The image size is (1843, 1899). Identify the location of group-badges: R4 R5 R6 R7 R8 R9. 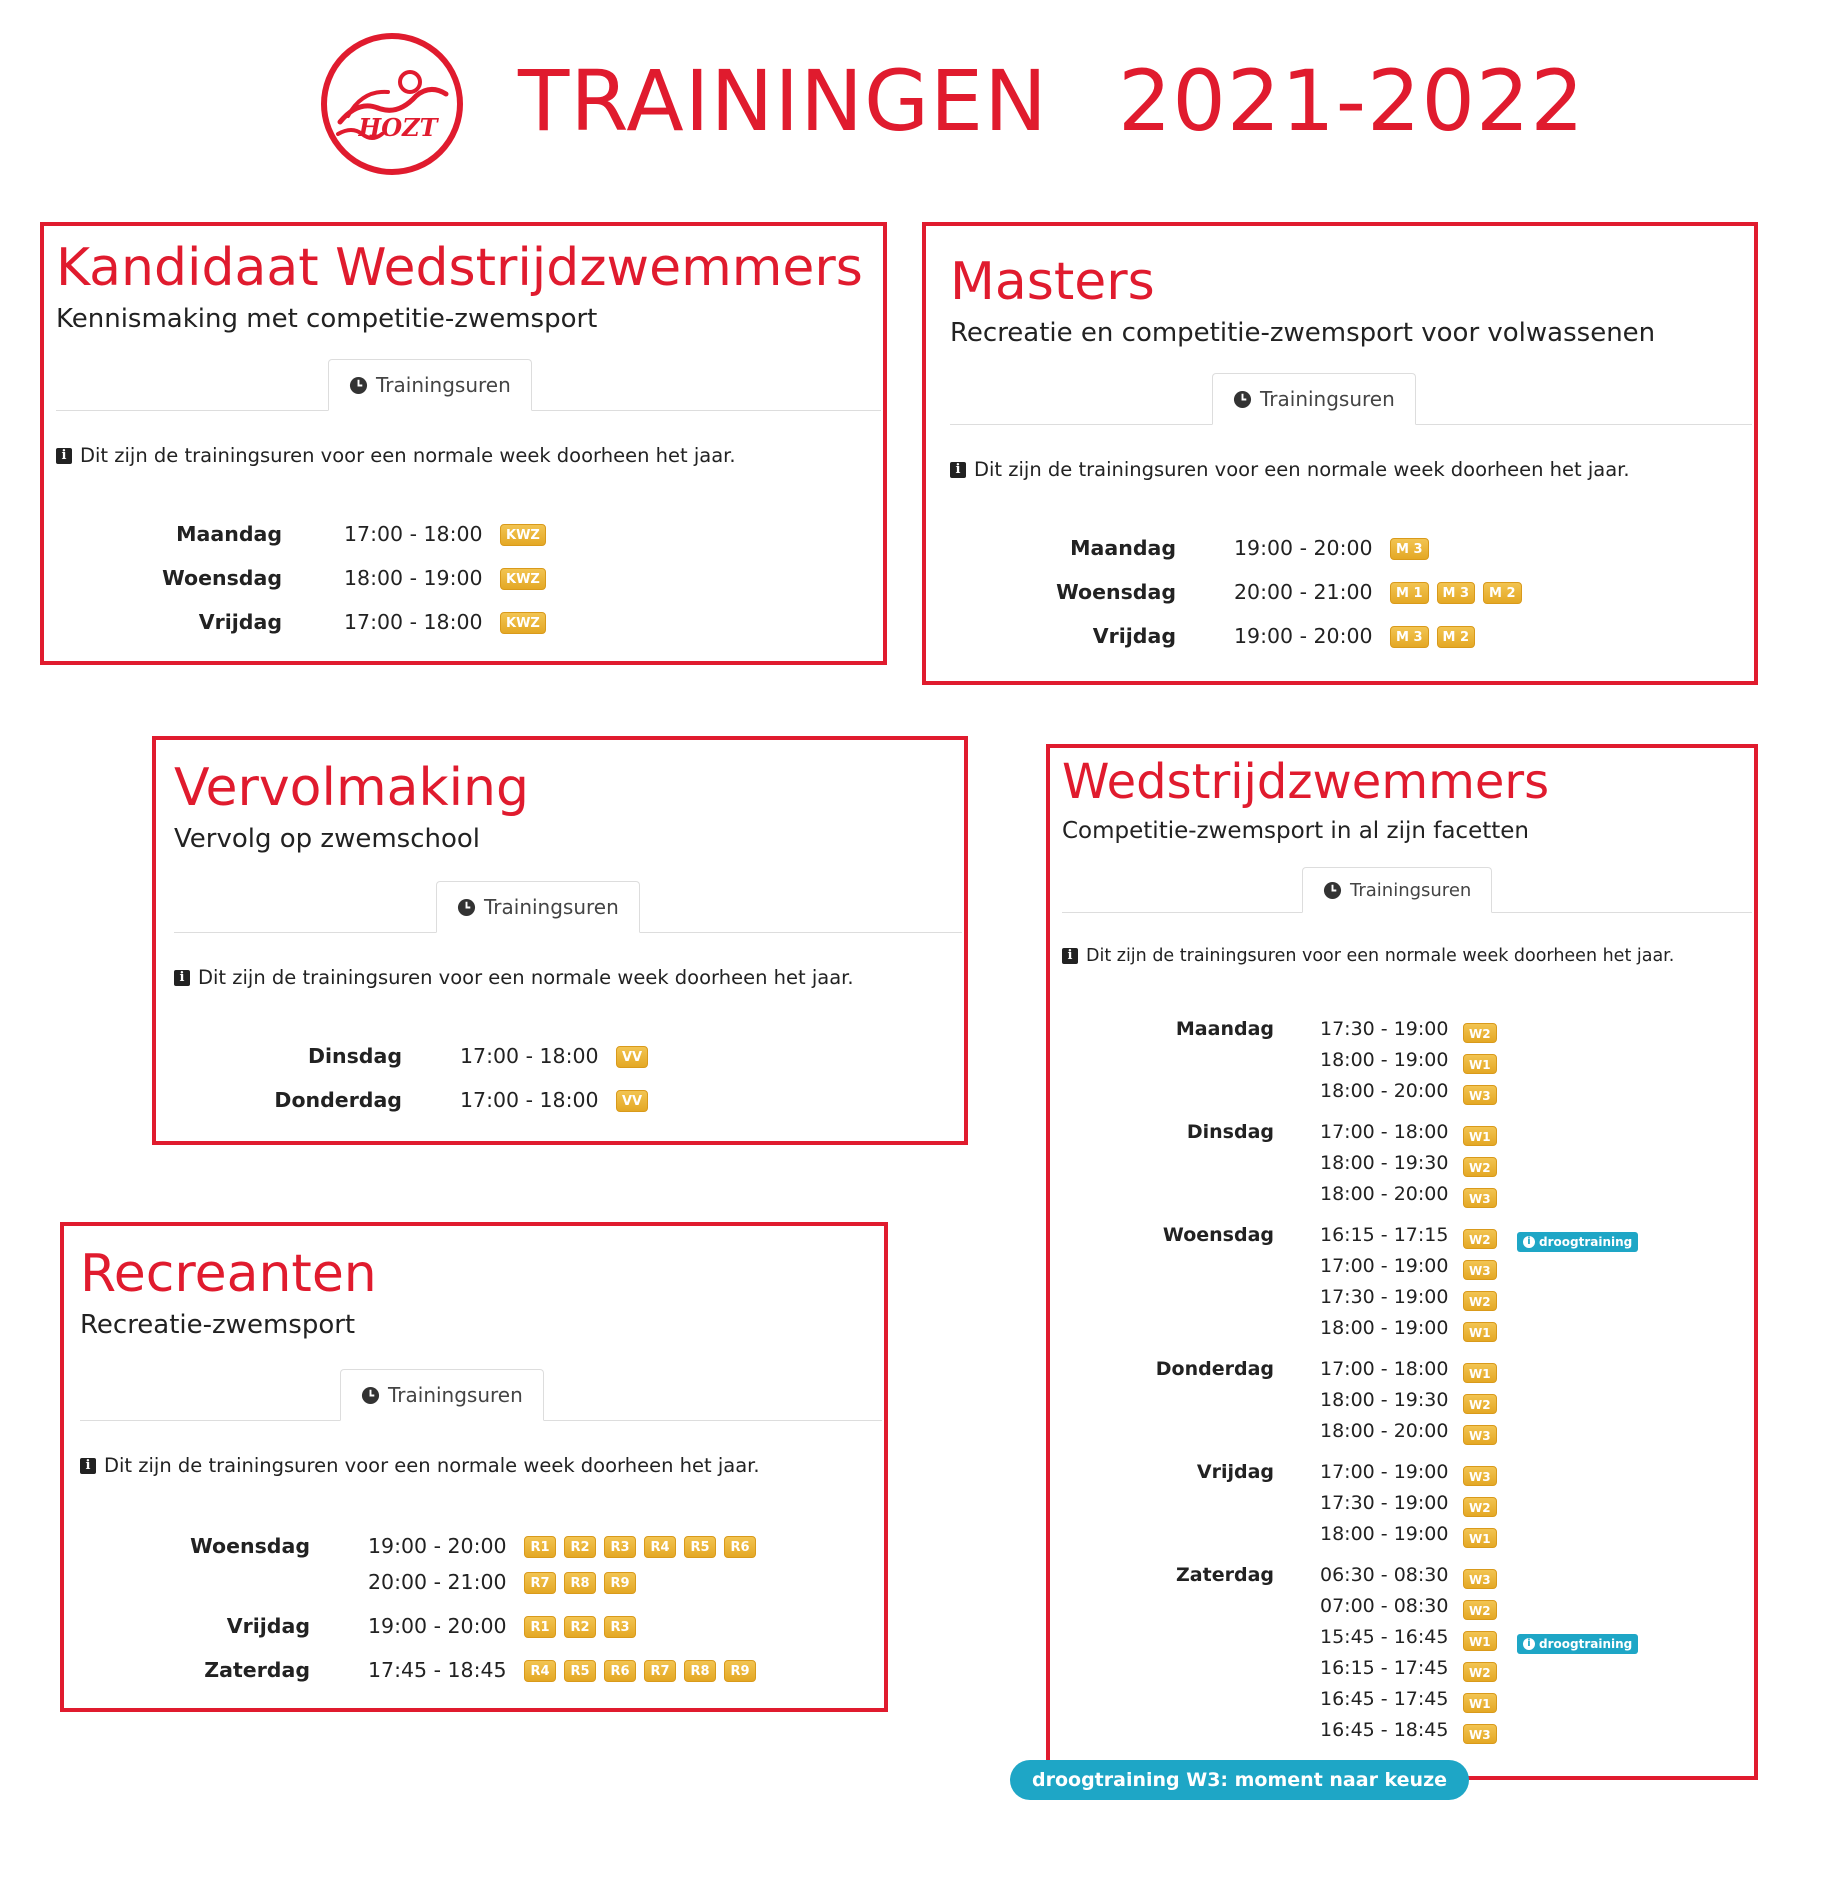
(640, 1671).